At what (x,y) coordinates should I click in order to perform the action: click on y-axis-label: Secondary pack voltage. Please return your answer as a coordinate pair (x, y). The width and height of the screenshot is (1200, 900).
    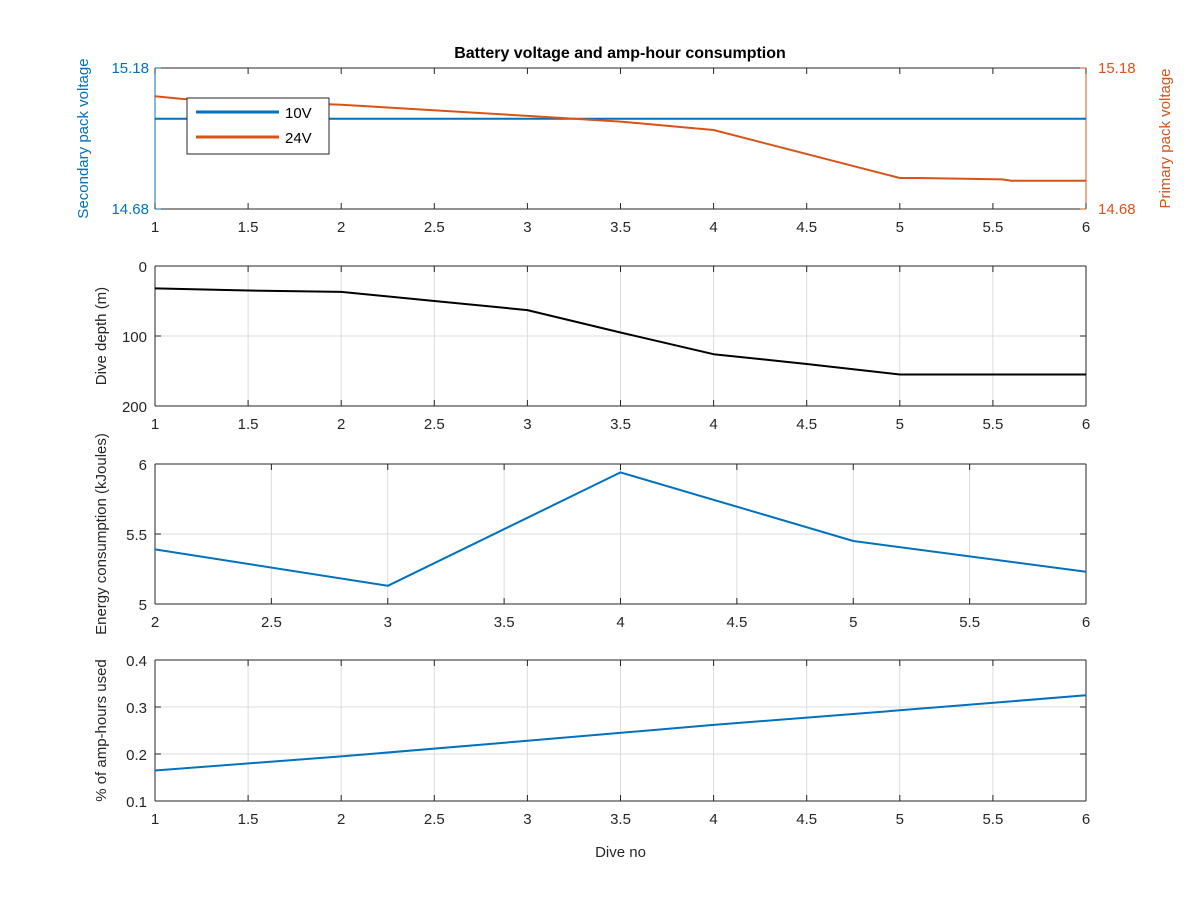
    Looking at the image, I should click on (83, 138).